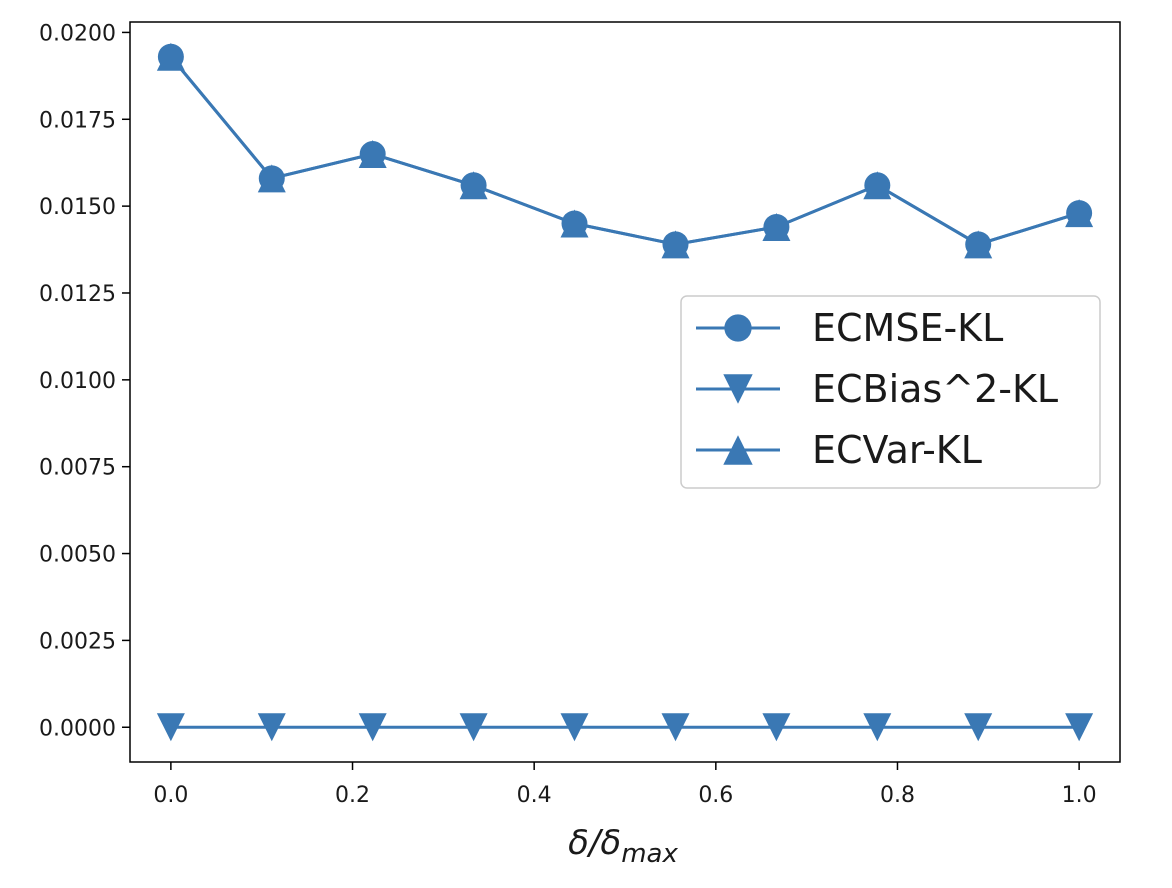 The height and width of the screenshot is (888, 1172). Describe the element at coordinates (77, 468) in the screenshot. I see `y-tick-label: 0.0075` at that location.